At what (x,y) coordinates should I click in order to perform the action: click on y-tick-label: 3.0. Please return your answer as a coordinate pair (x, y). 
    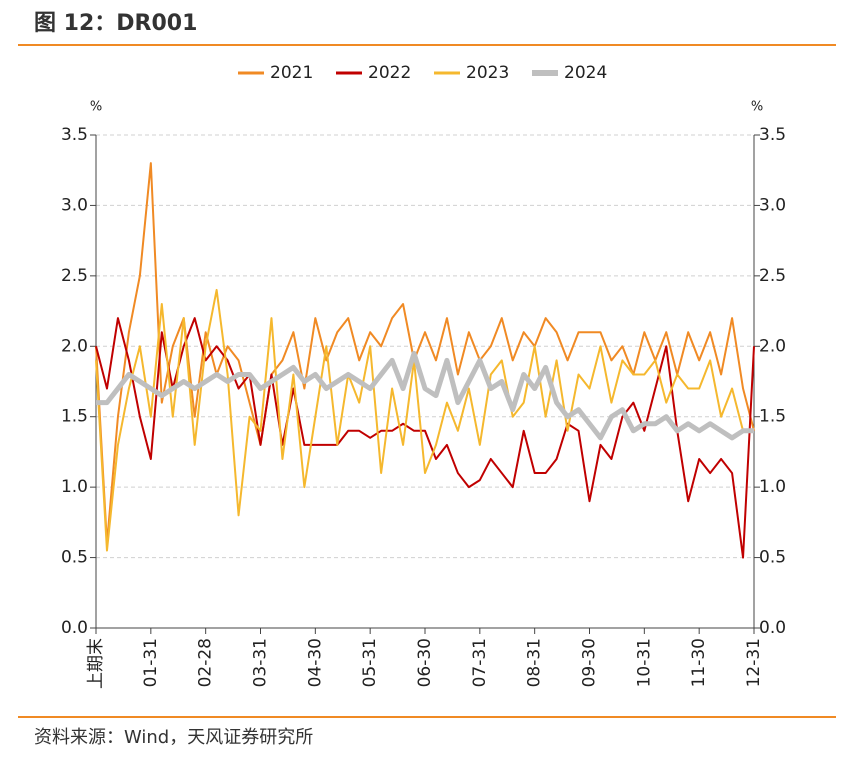
    Looking at the image, I should click on (74, 205).